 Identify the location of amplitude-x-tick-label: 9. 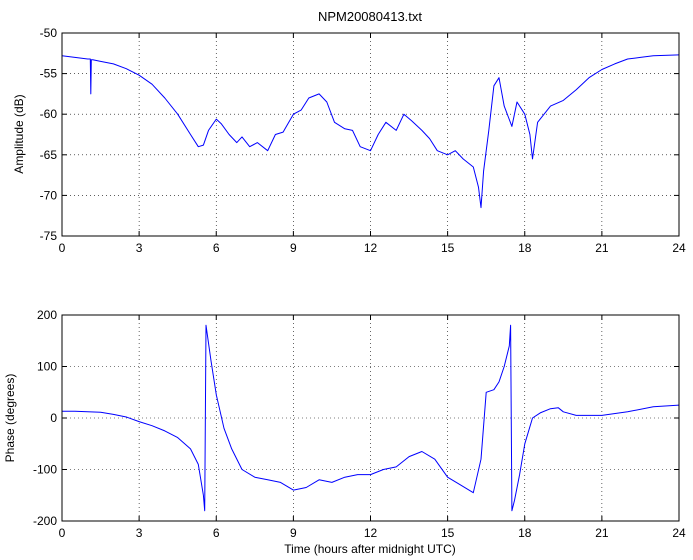
(293, 248).